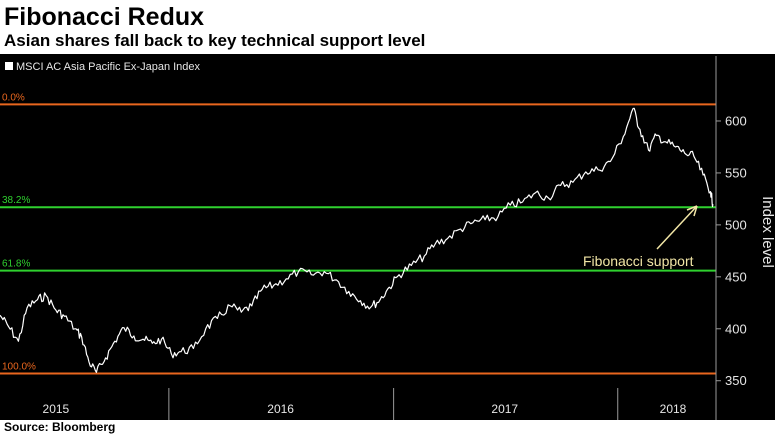 This screenshot has height=435, width=775. I want to click on y-tick-label: 350, so click(736, 380).